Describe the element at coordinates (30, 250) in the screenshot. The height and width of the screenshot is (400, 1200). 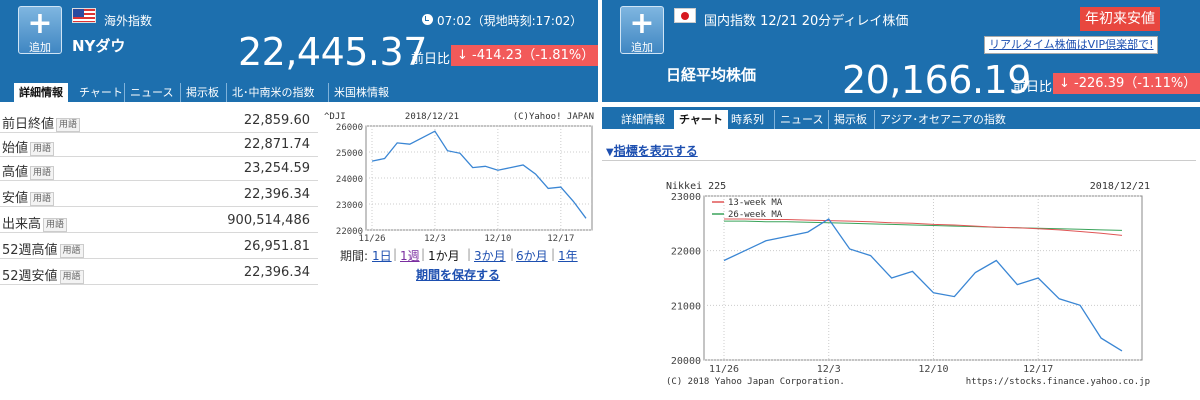
I see `detail-label: 52週高値` at that location.